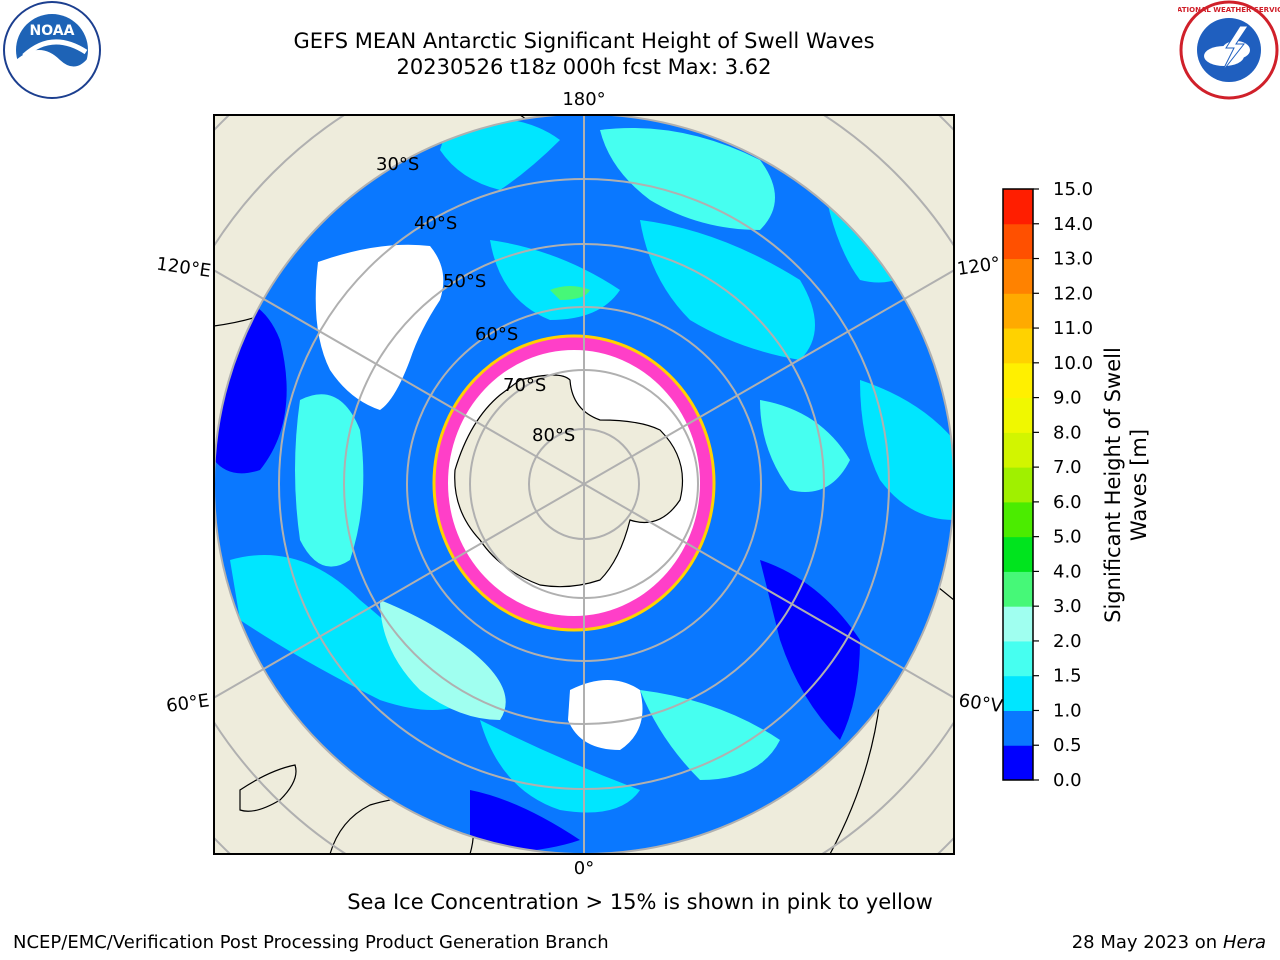  I want to click on colorbar-tick-label: 0.5, so click(1067, 745).